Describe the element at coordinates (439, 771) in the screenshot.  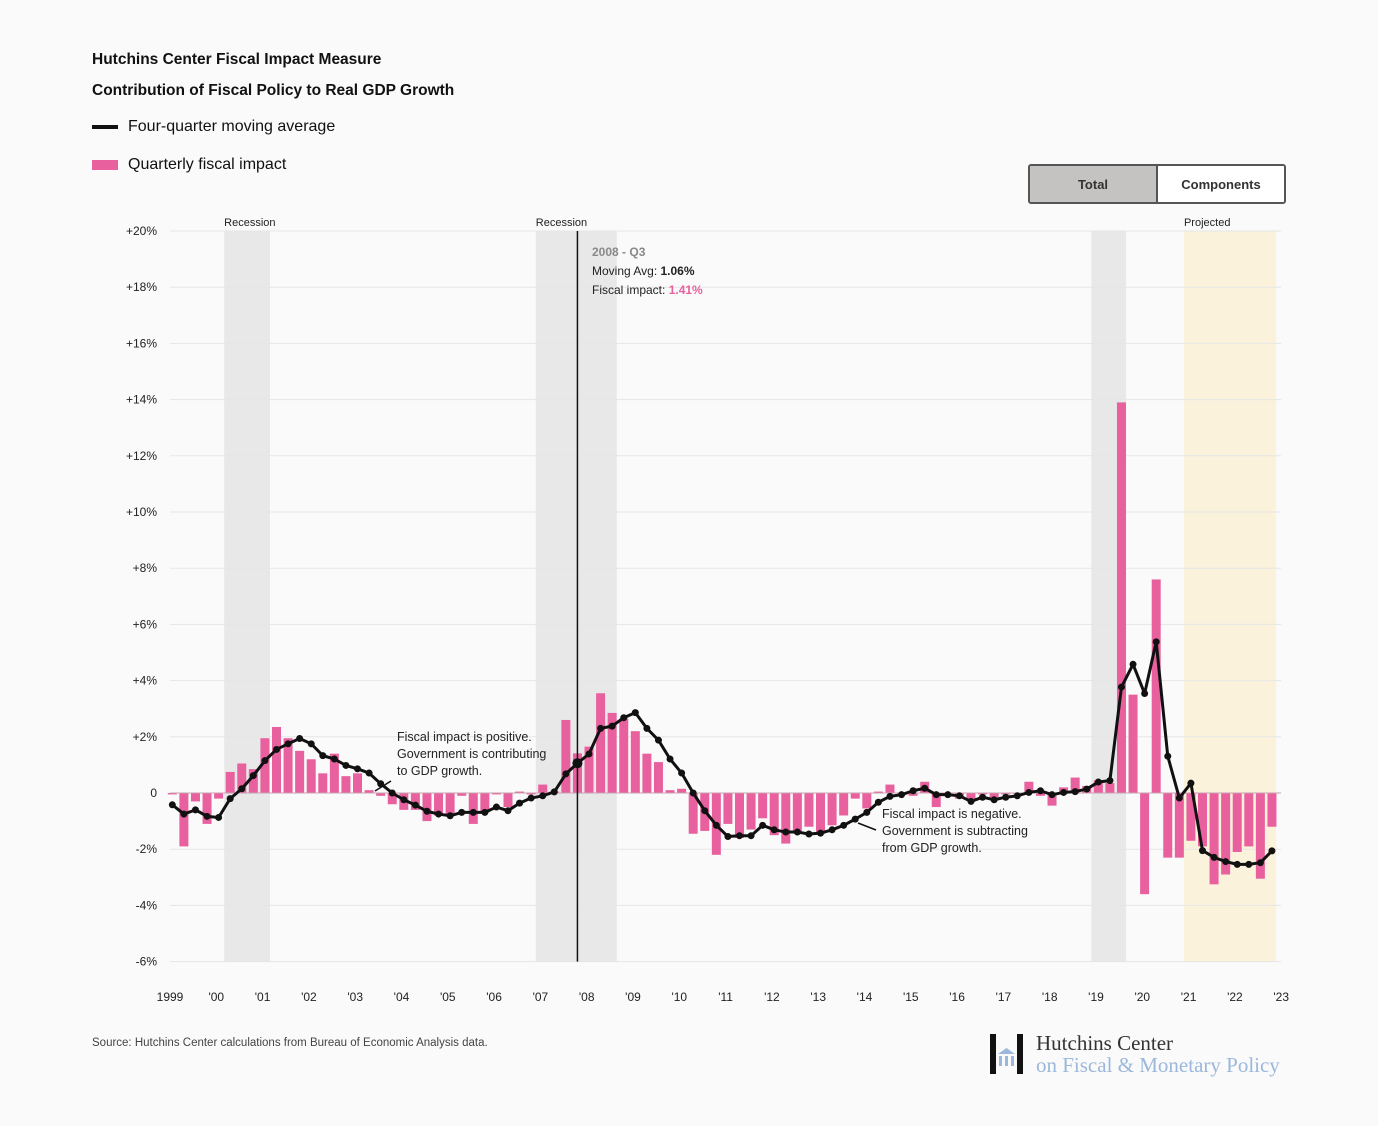
I see `positive-annotation-line: to GDP growth.` at that location.